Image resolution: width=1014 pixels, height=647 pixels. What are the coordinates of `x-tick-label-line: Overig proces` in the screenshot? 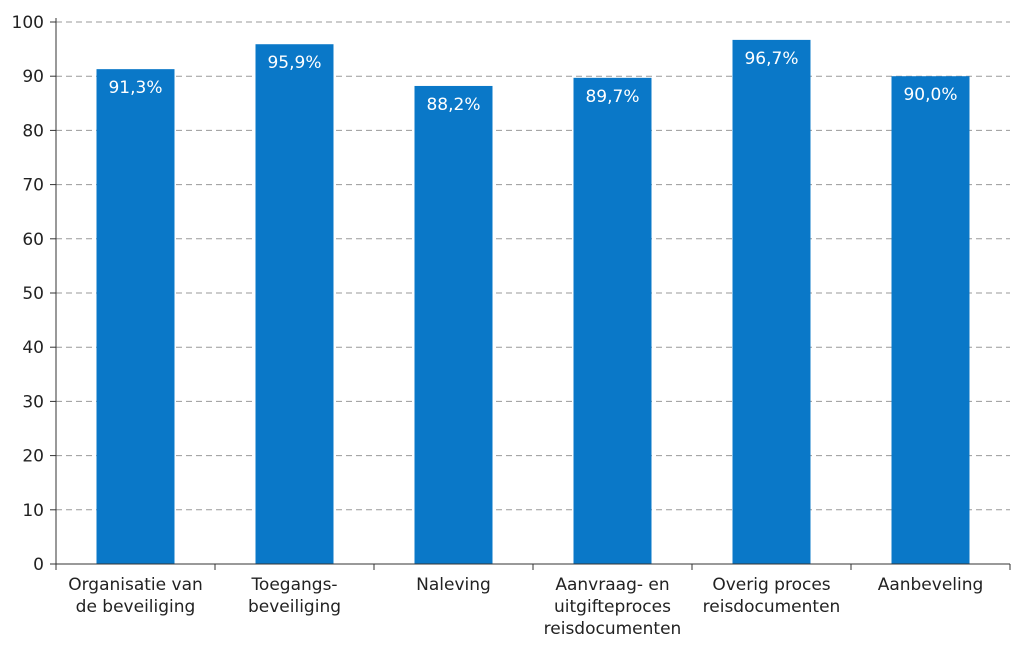 It's located at (771, 585).